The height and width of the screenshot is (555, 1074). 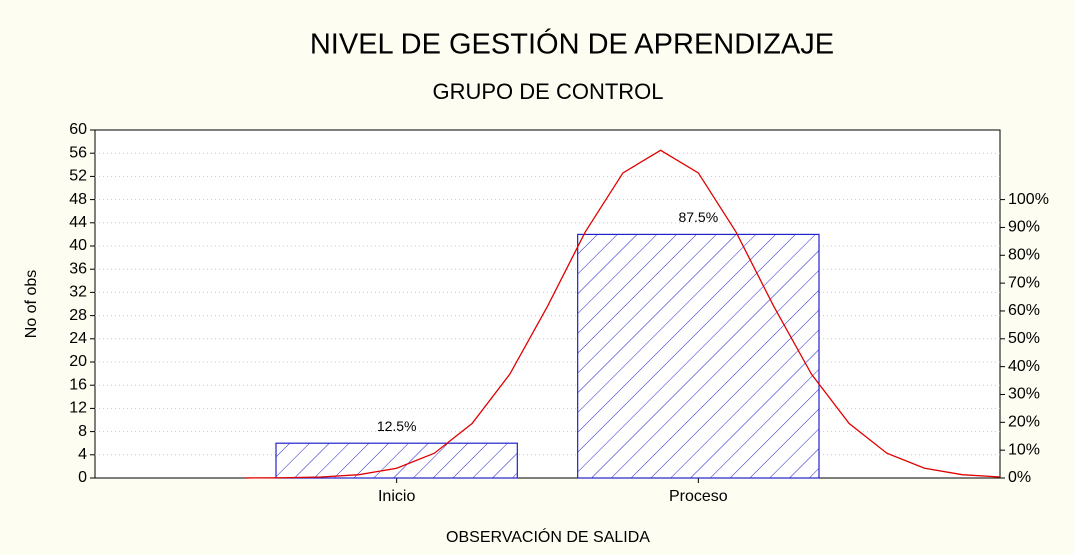 I want to click on chart-subtitle: GRUPO DE CONTROL, so click(x=547, y=91).